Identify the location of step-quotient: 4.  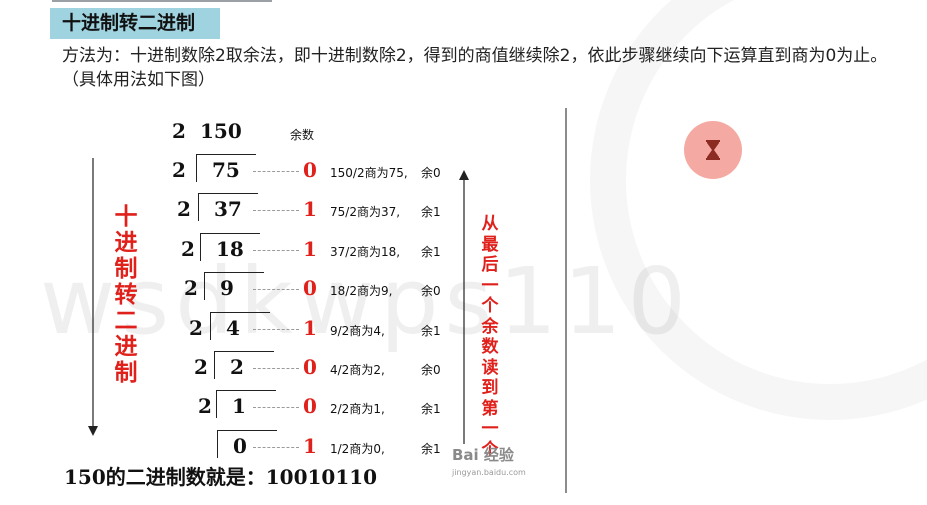
(233, 328).